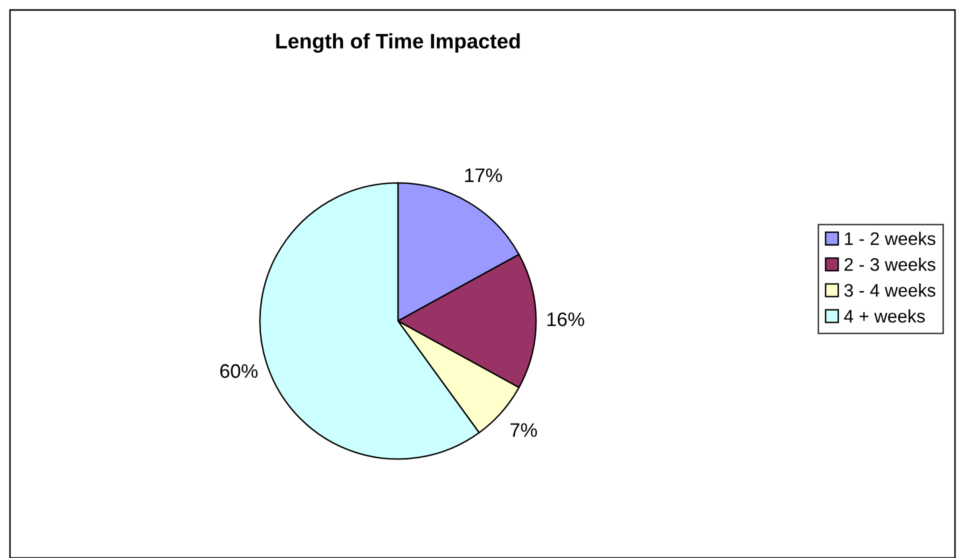 Image resolution: width=957 pixels, height=558 pixels. I want to click on chart-title: Length of Time Impacted, so click(398, 43).